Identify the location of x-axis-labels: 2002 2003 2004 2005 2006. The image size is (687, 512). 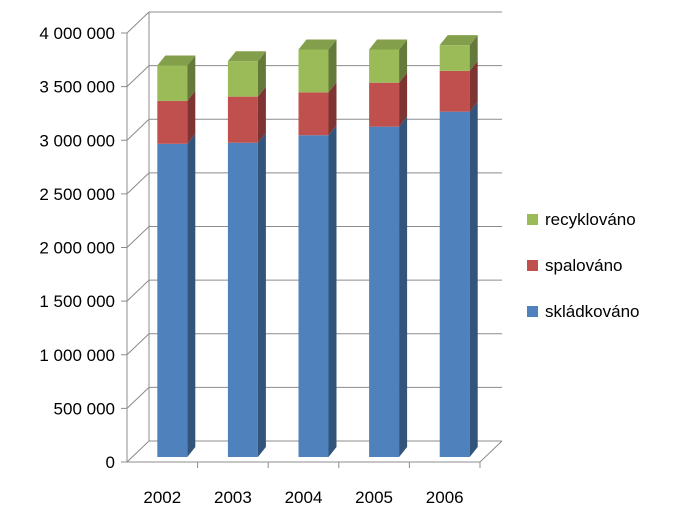
(303, 497).